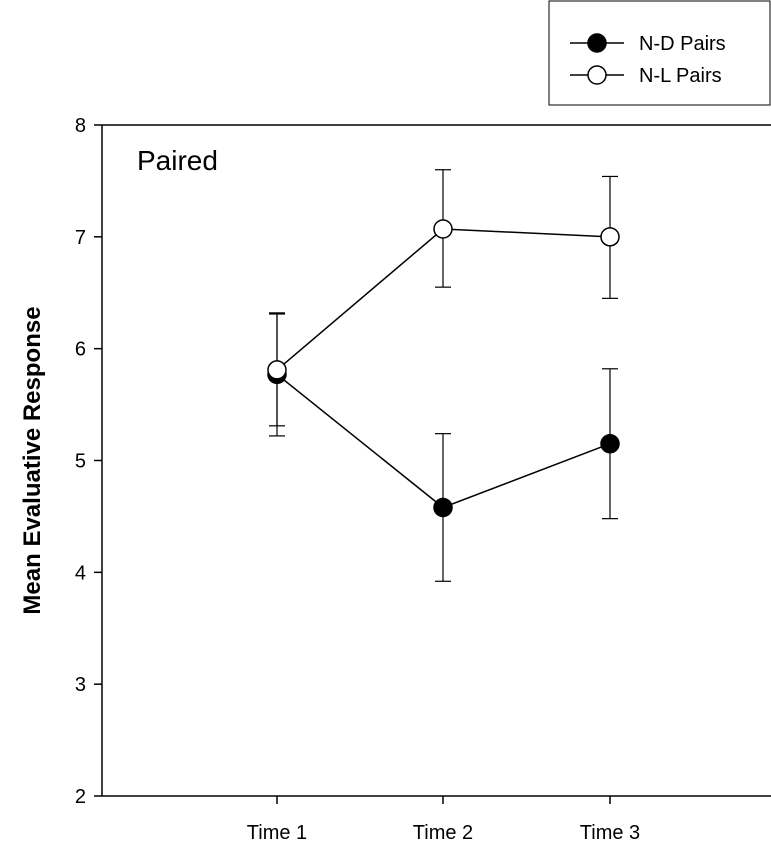 This screenshot has height=852, width=771. I want to click on x-ticks: Time 1 Time 2 Time 3, so click(443, 820).